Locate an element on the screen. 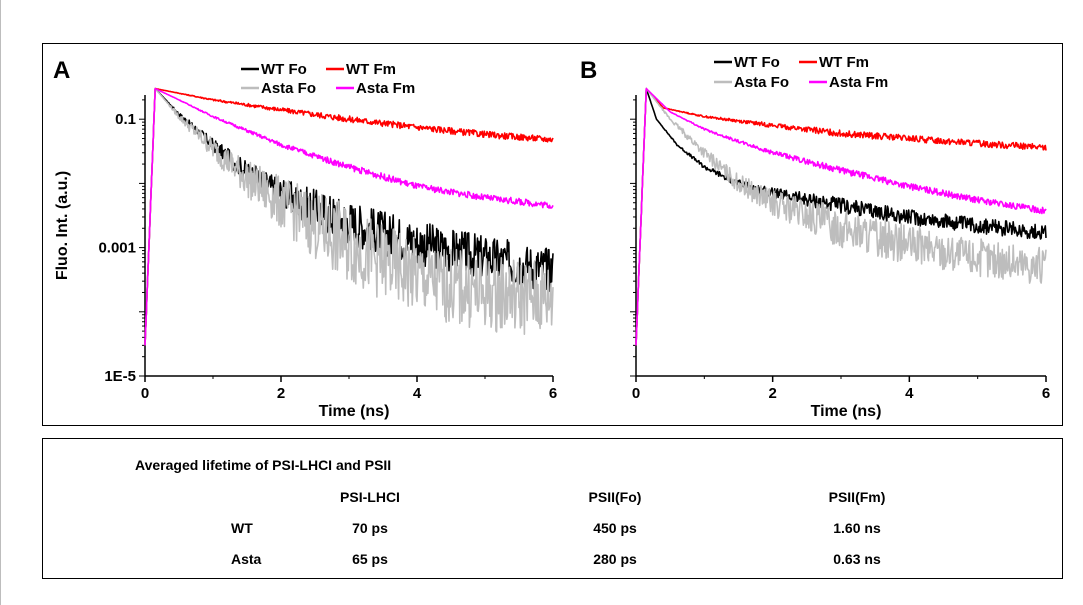  row-label-asta: Asta is located at coordinates (246, 559).